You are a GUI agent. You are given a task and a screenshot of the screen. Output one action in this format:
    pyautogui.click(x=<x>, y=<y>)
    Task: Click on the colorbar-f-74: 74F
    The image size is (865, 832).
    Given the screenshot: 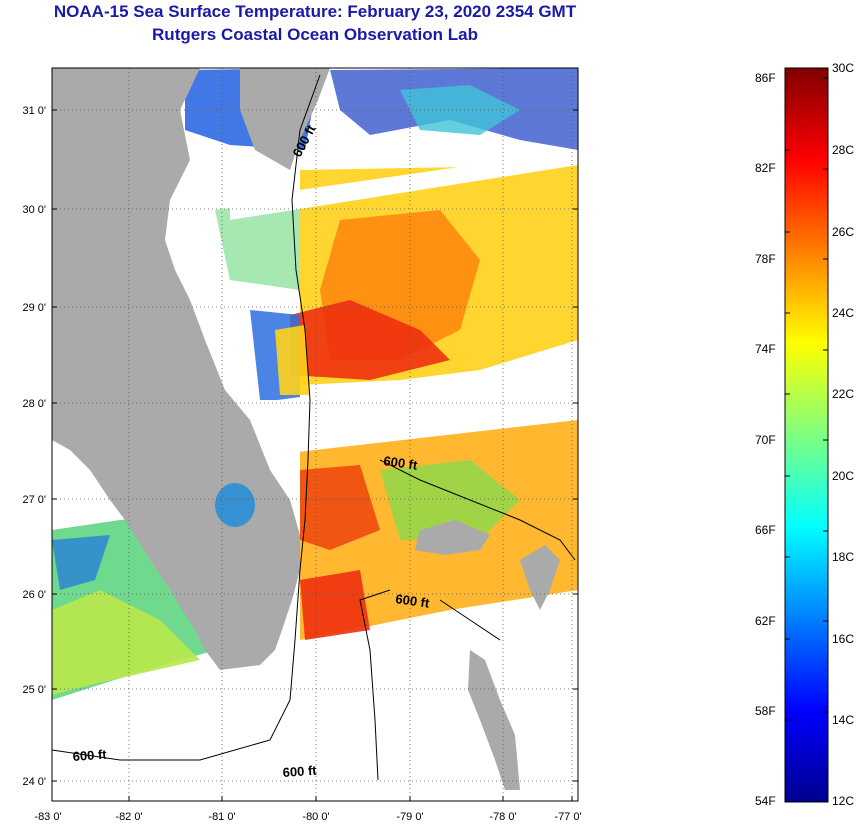 What is the action you would take?
    pyautogui.click(x=765, y=349)
    